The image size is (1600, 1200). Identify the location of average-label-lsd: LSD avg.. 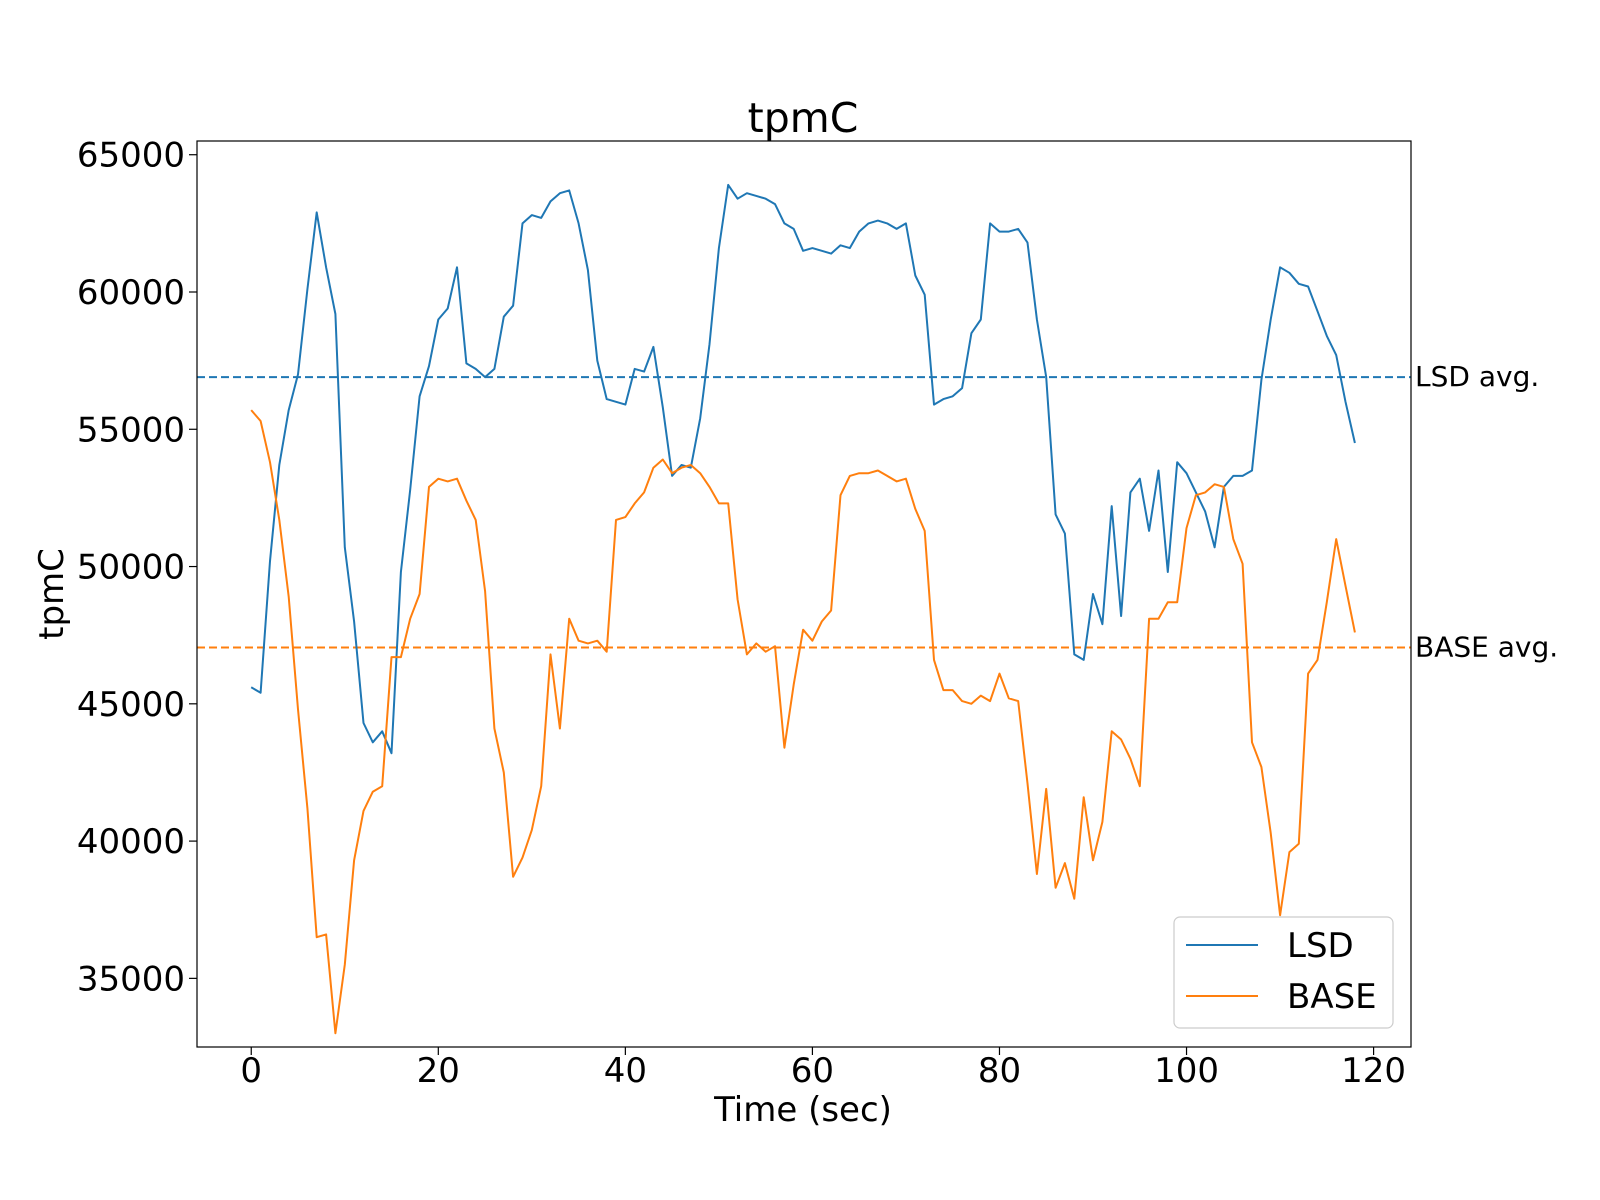
(1477, 376).